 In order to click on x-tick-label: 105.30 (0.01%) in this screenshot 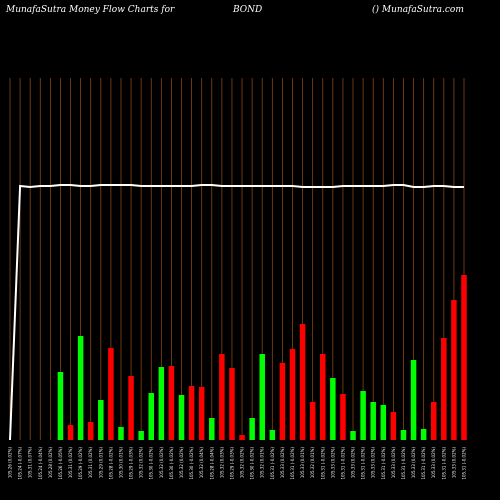, I will do `click(120, 463)`.